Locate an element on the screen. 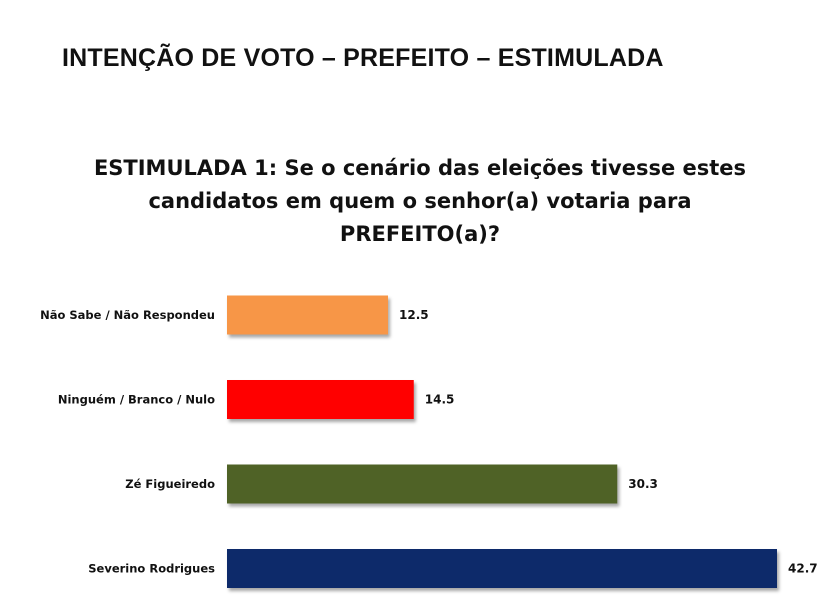  value-label: 42.7 is located at coordinates (803, 569).